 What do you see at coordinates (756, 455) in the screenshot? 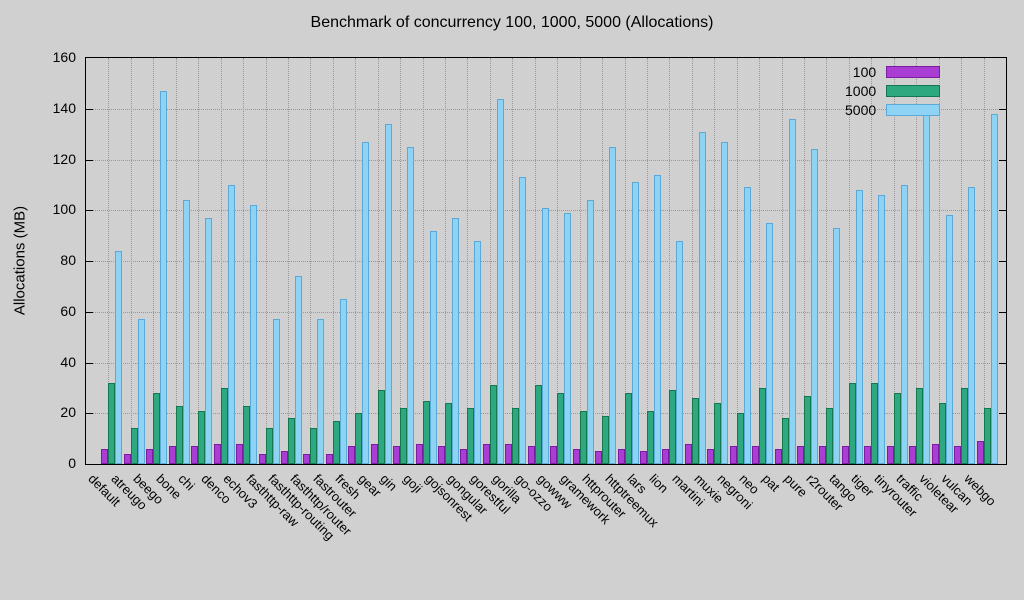
I see `bar-100-neo` at bounding box center [756, 455].